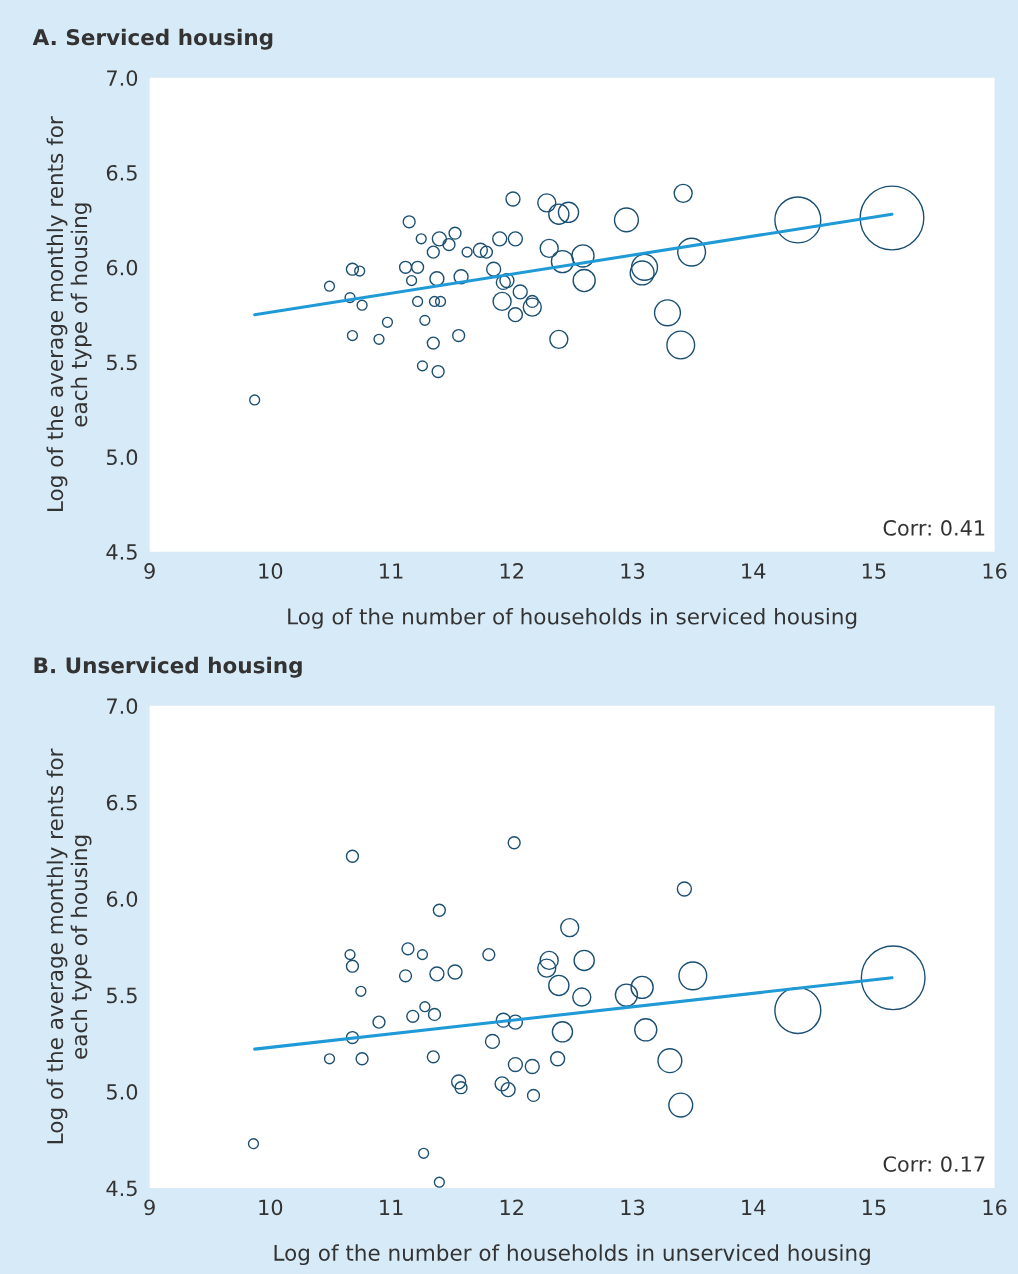 Image resolution: width=1018 pixels, height=1274 pixels. I want to click on x-axis-title: Log of the number of households in serviced housing, so click(572, 618).